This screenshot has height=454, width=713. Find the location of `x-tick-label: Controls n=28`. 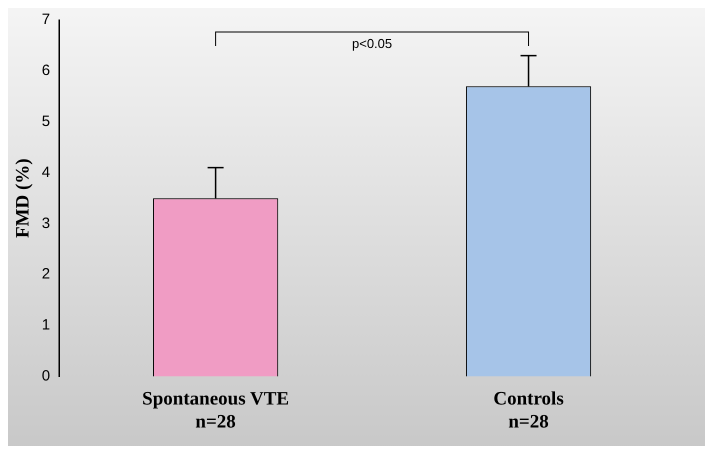

x-tick-label: Controls n=28 is located at coordinates (528, 410).